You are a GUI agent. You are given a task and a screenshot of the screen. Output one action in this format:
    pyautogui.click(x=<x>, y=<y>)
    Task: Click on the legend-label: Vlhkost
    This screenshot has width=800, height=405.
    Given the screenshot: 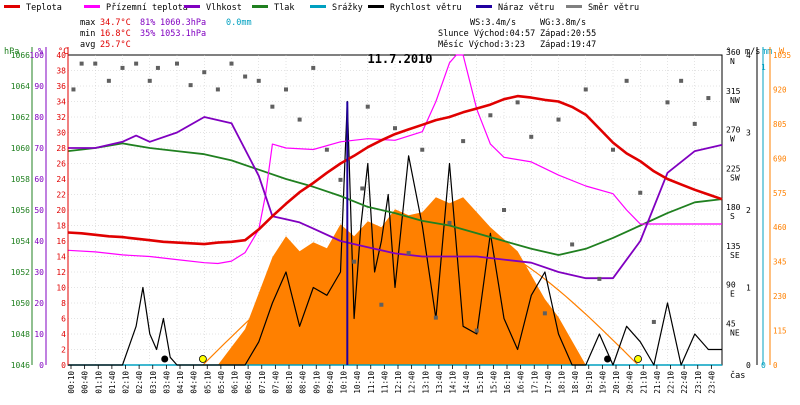 What is the action you would take?
    pyautogui.click(x=224, y=8)
    